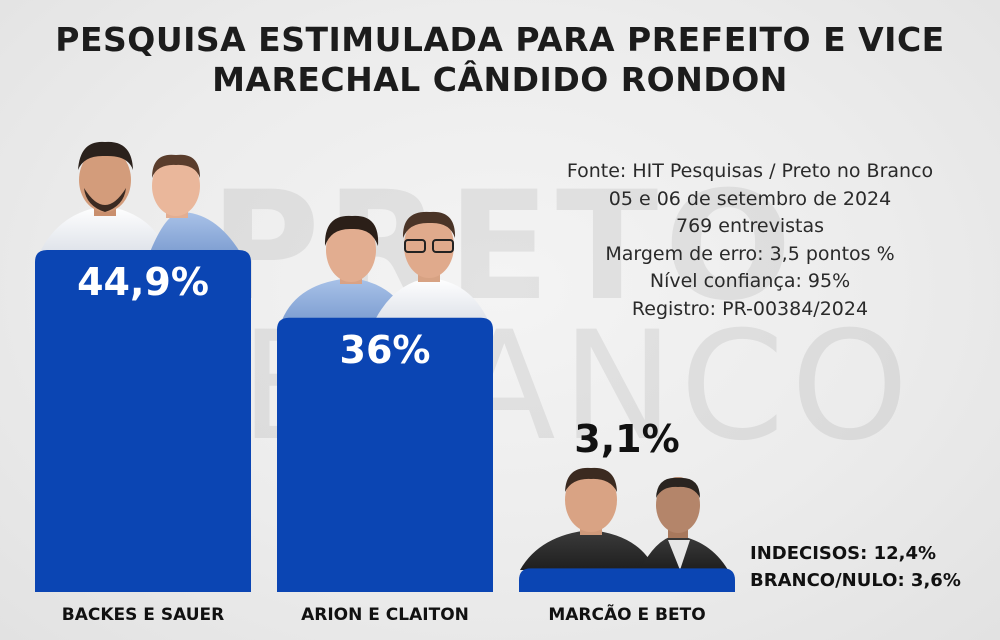 The width and height of the screenshot is (1000, 640). Describe the element at coordinates (750, 226) in the screenshot. I see `source-interviews: 769 entrevistas` at that location.